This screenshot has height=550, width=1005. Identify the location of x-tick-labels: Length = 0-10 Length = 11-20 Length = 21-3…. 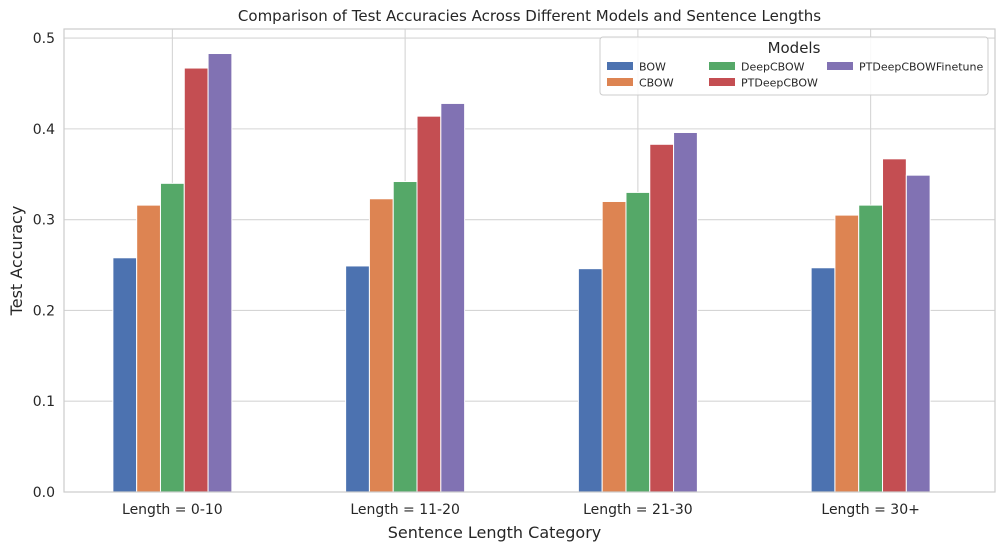
(521, 510).